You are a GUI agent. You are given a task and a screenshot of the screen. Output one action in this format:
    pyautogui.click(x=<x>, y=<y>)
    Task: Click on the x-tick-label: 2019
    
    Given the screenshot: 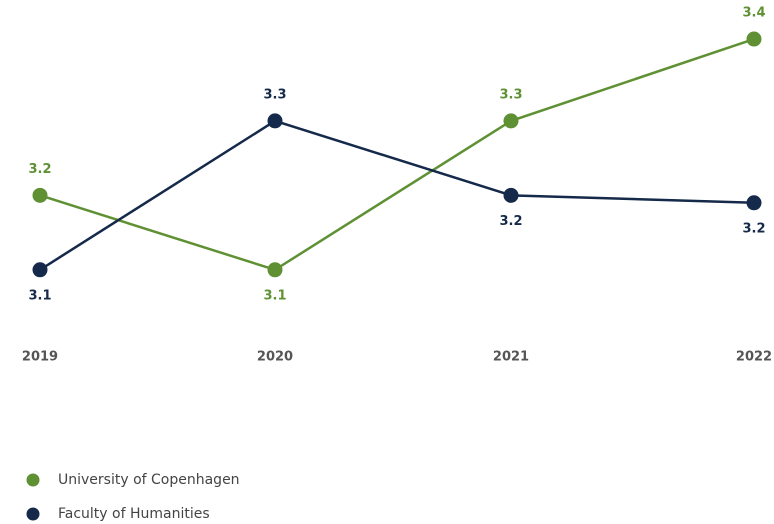 What is the action you would take?
    pyautogui.click(x=40, y=357)
    